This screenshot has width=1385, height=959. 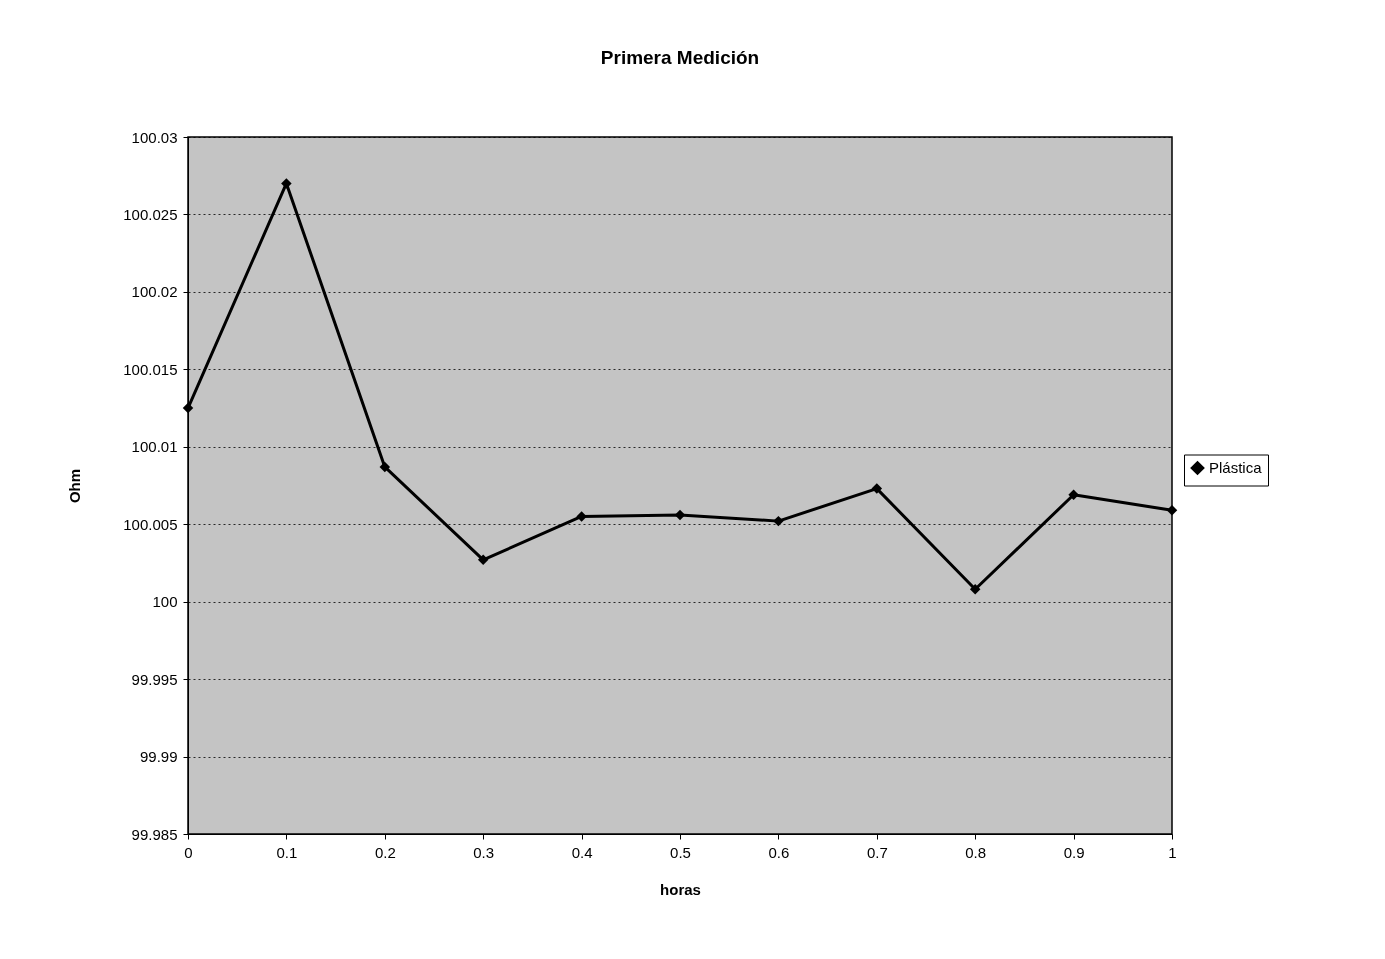 What do you see at coordinates (1172, 852) in the screenshot?
I see `x-tick-label: 1` at bounding box center [1172, 852].